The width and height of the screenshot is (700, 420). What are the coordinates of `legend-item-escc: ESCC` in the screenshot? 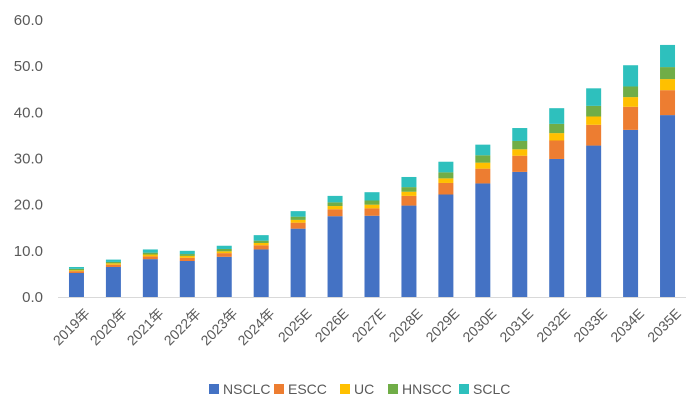 It's located at (300, 389).